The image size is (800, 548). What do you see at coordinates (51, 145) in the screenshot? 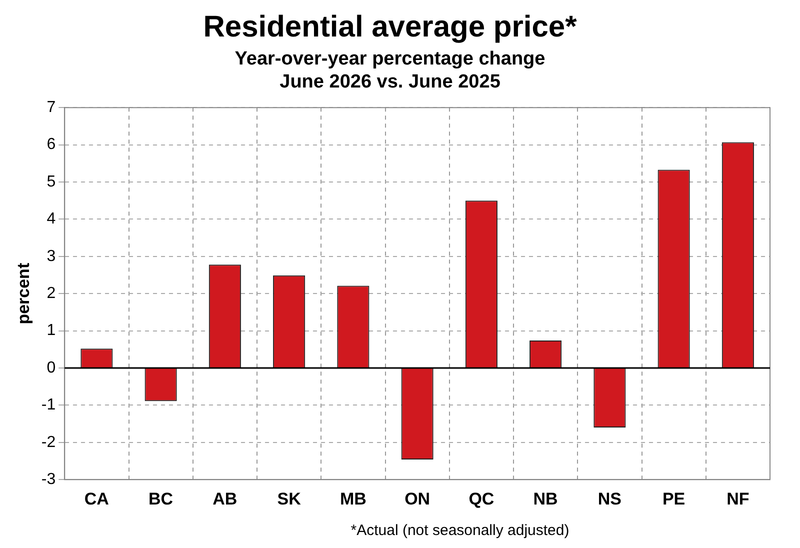
I see `y-tick-label: 6` at bounding box center [51, 145].